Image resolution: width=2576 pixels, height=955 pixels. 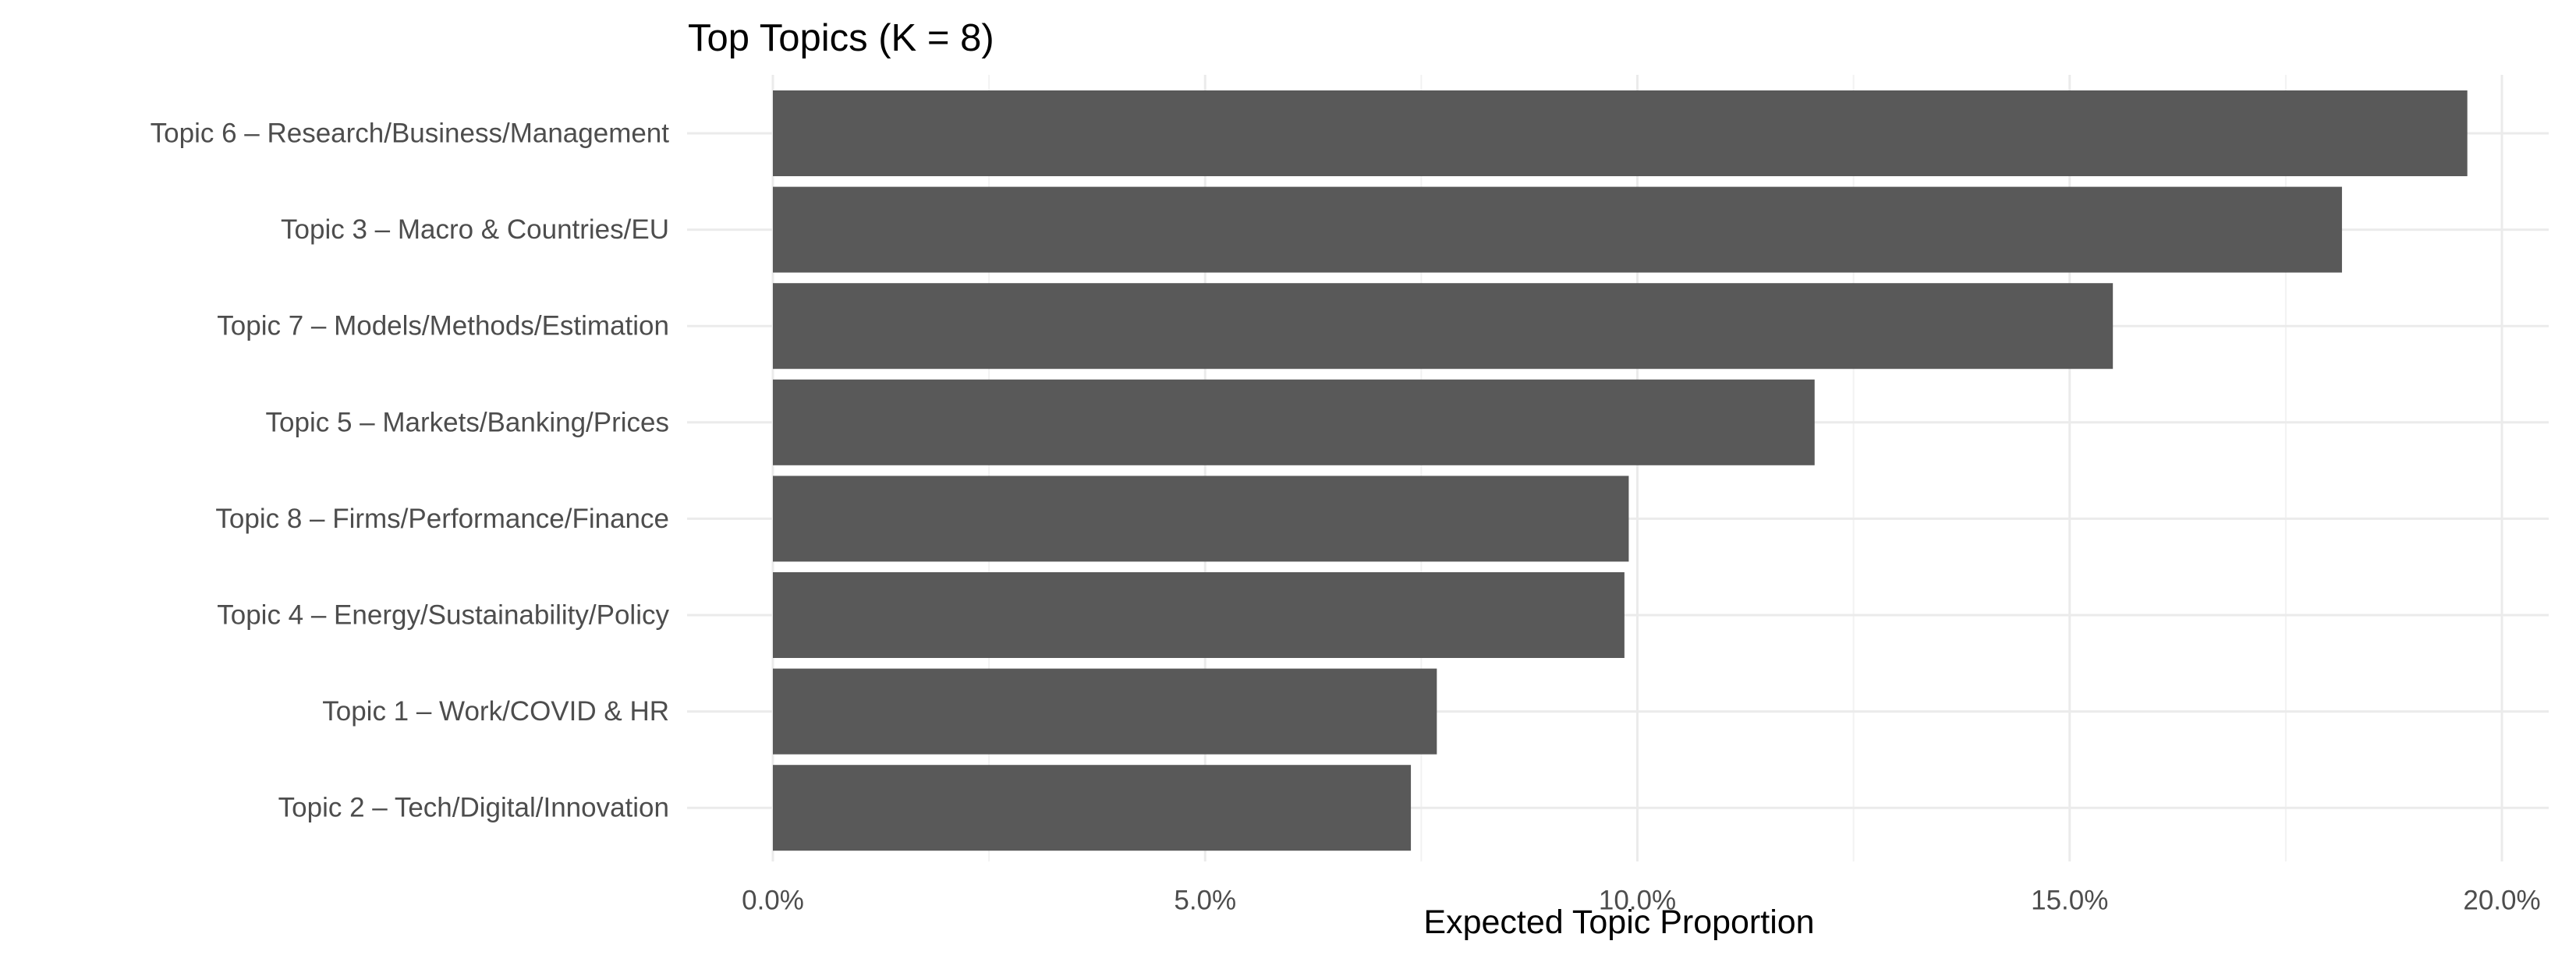 What do you see at coordinates (410, 133) in the screenshot?
I see `category-label: Topic 6 – Research/Business/Management` at bounding box center [410, 133].